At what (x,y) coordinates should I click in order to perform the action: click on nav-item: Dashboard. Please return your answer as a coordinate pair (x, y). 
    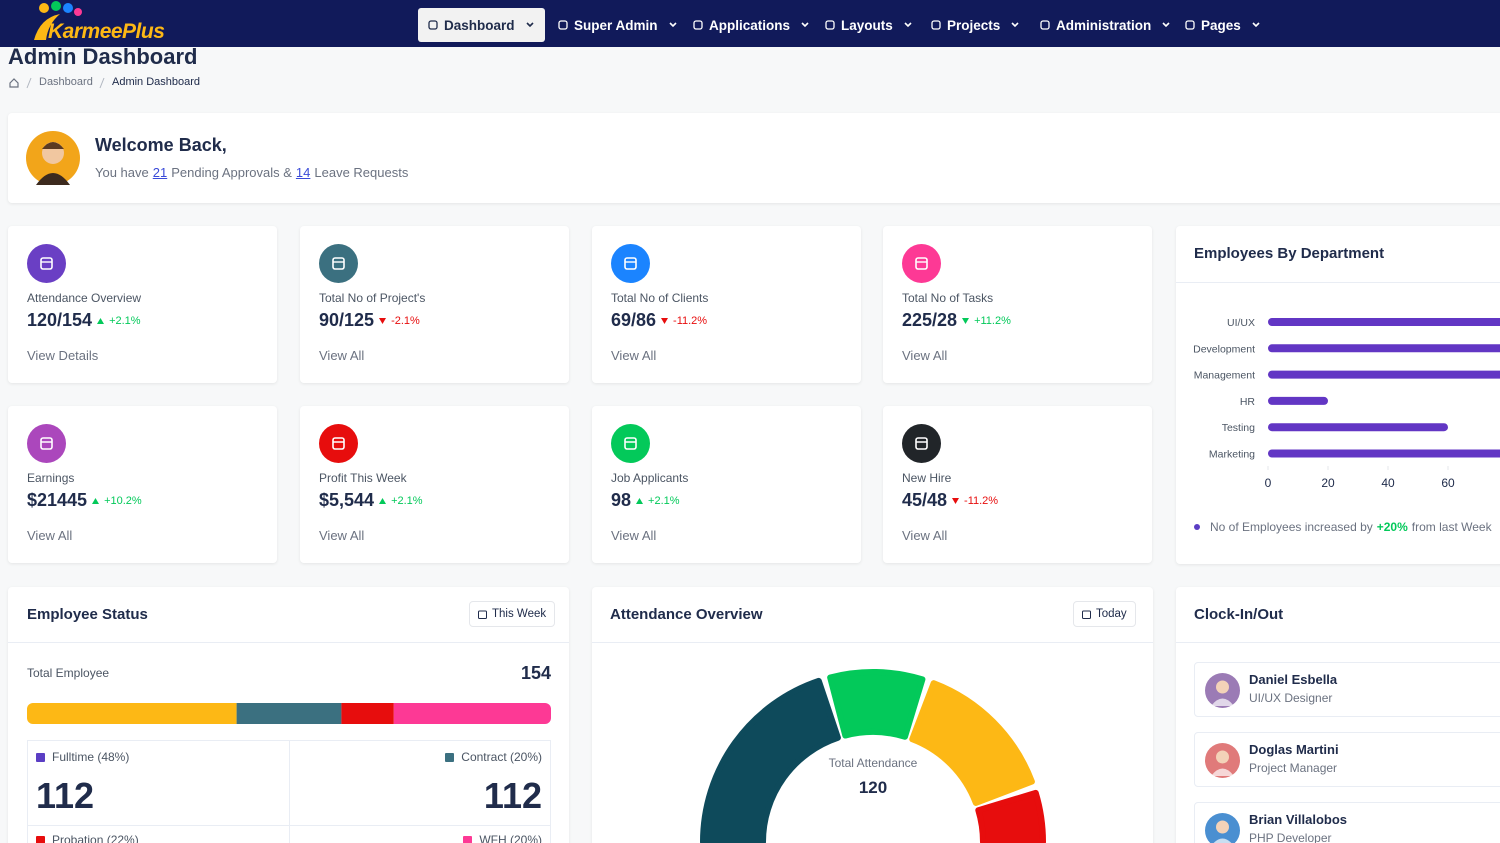
    Looking at the image, I should click on (481, 25).